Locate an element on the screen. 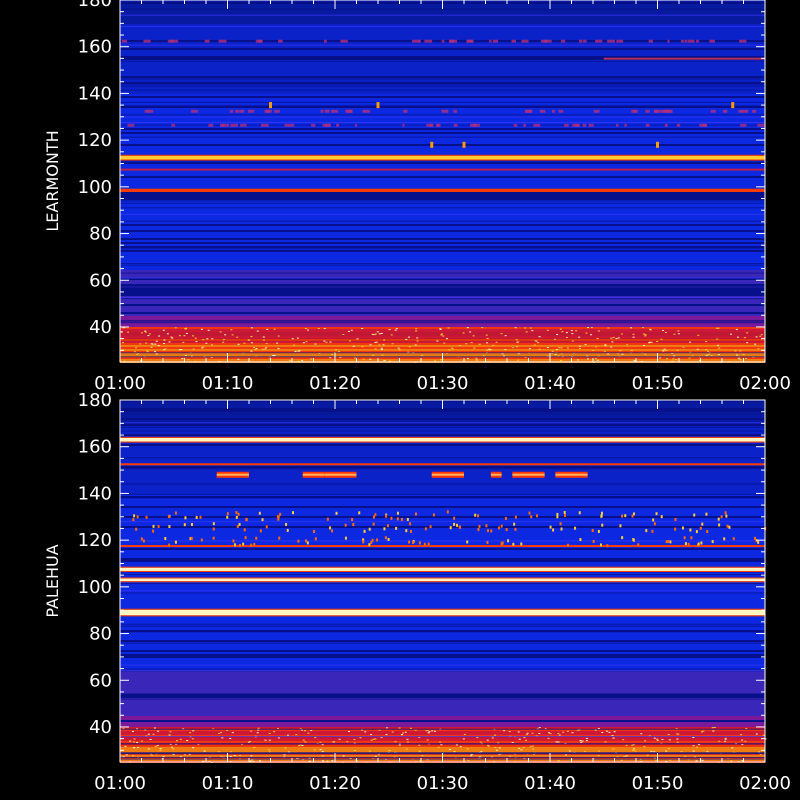  burst-mark is located at coordinates (464, 144).